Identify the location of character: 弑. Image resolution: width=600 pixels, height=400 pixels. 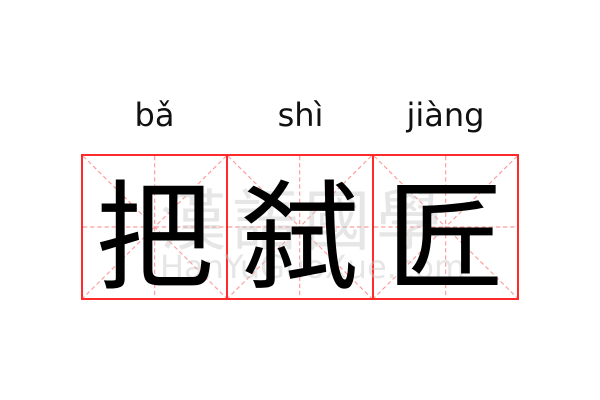
(299, 237).